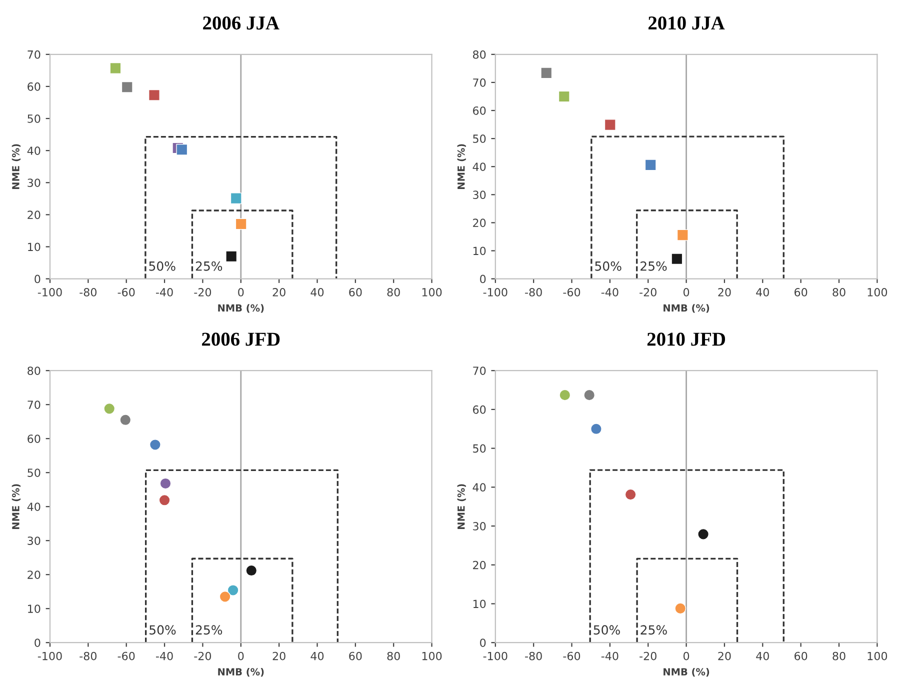  I want to click on y-tick-label: 30, so click(34, 540).